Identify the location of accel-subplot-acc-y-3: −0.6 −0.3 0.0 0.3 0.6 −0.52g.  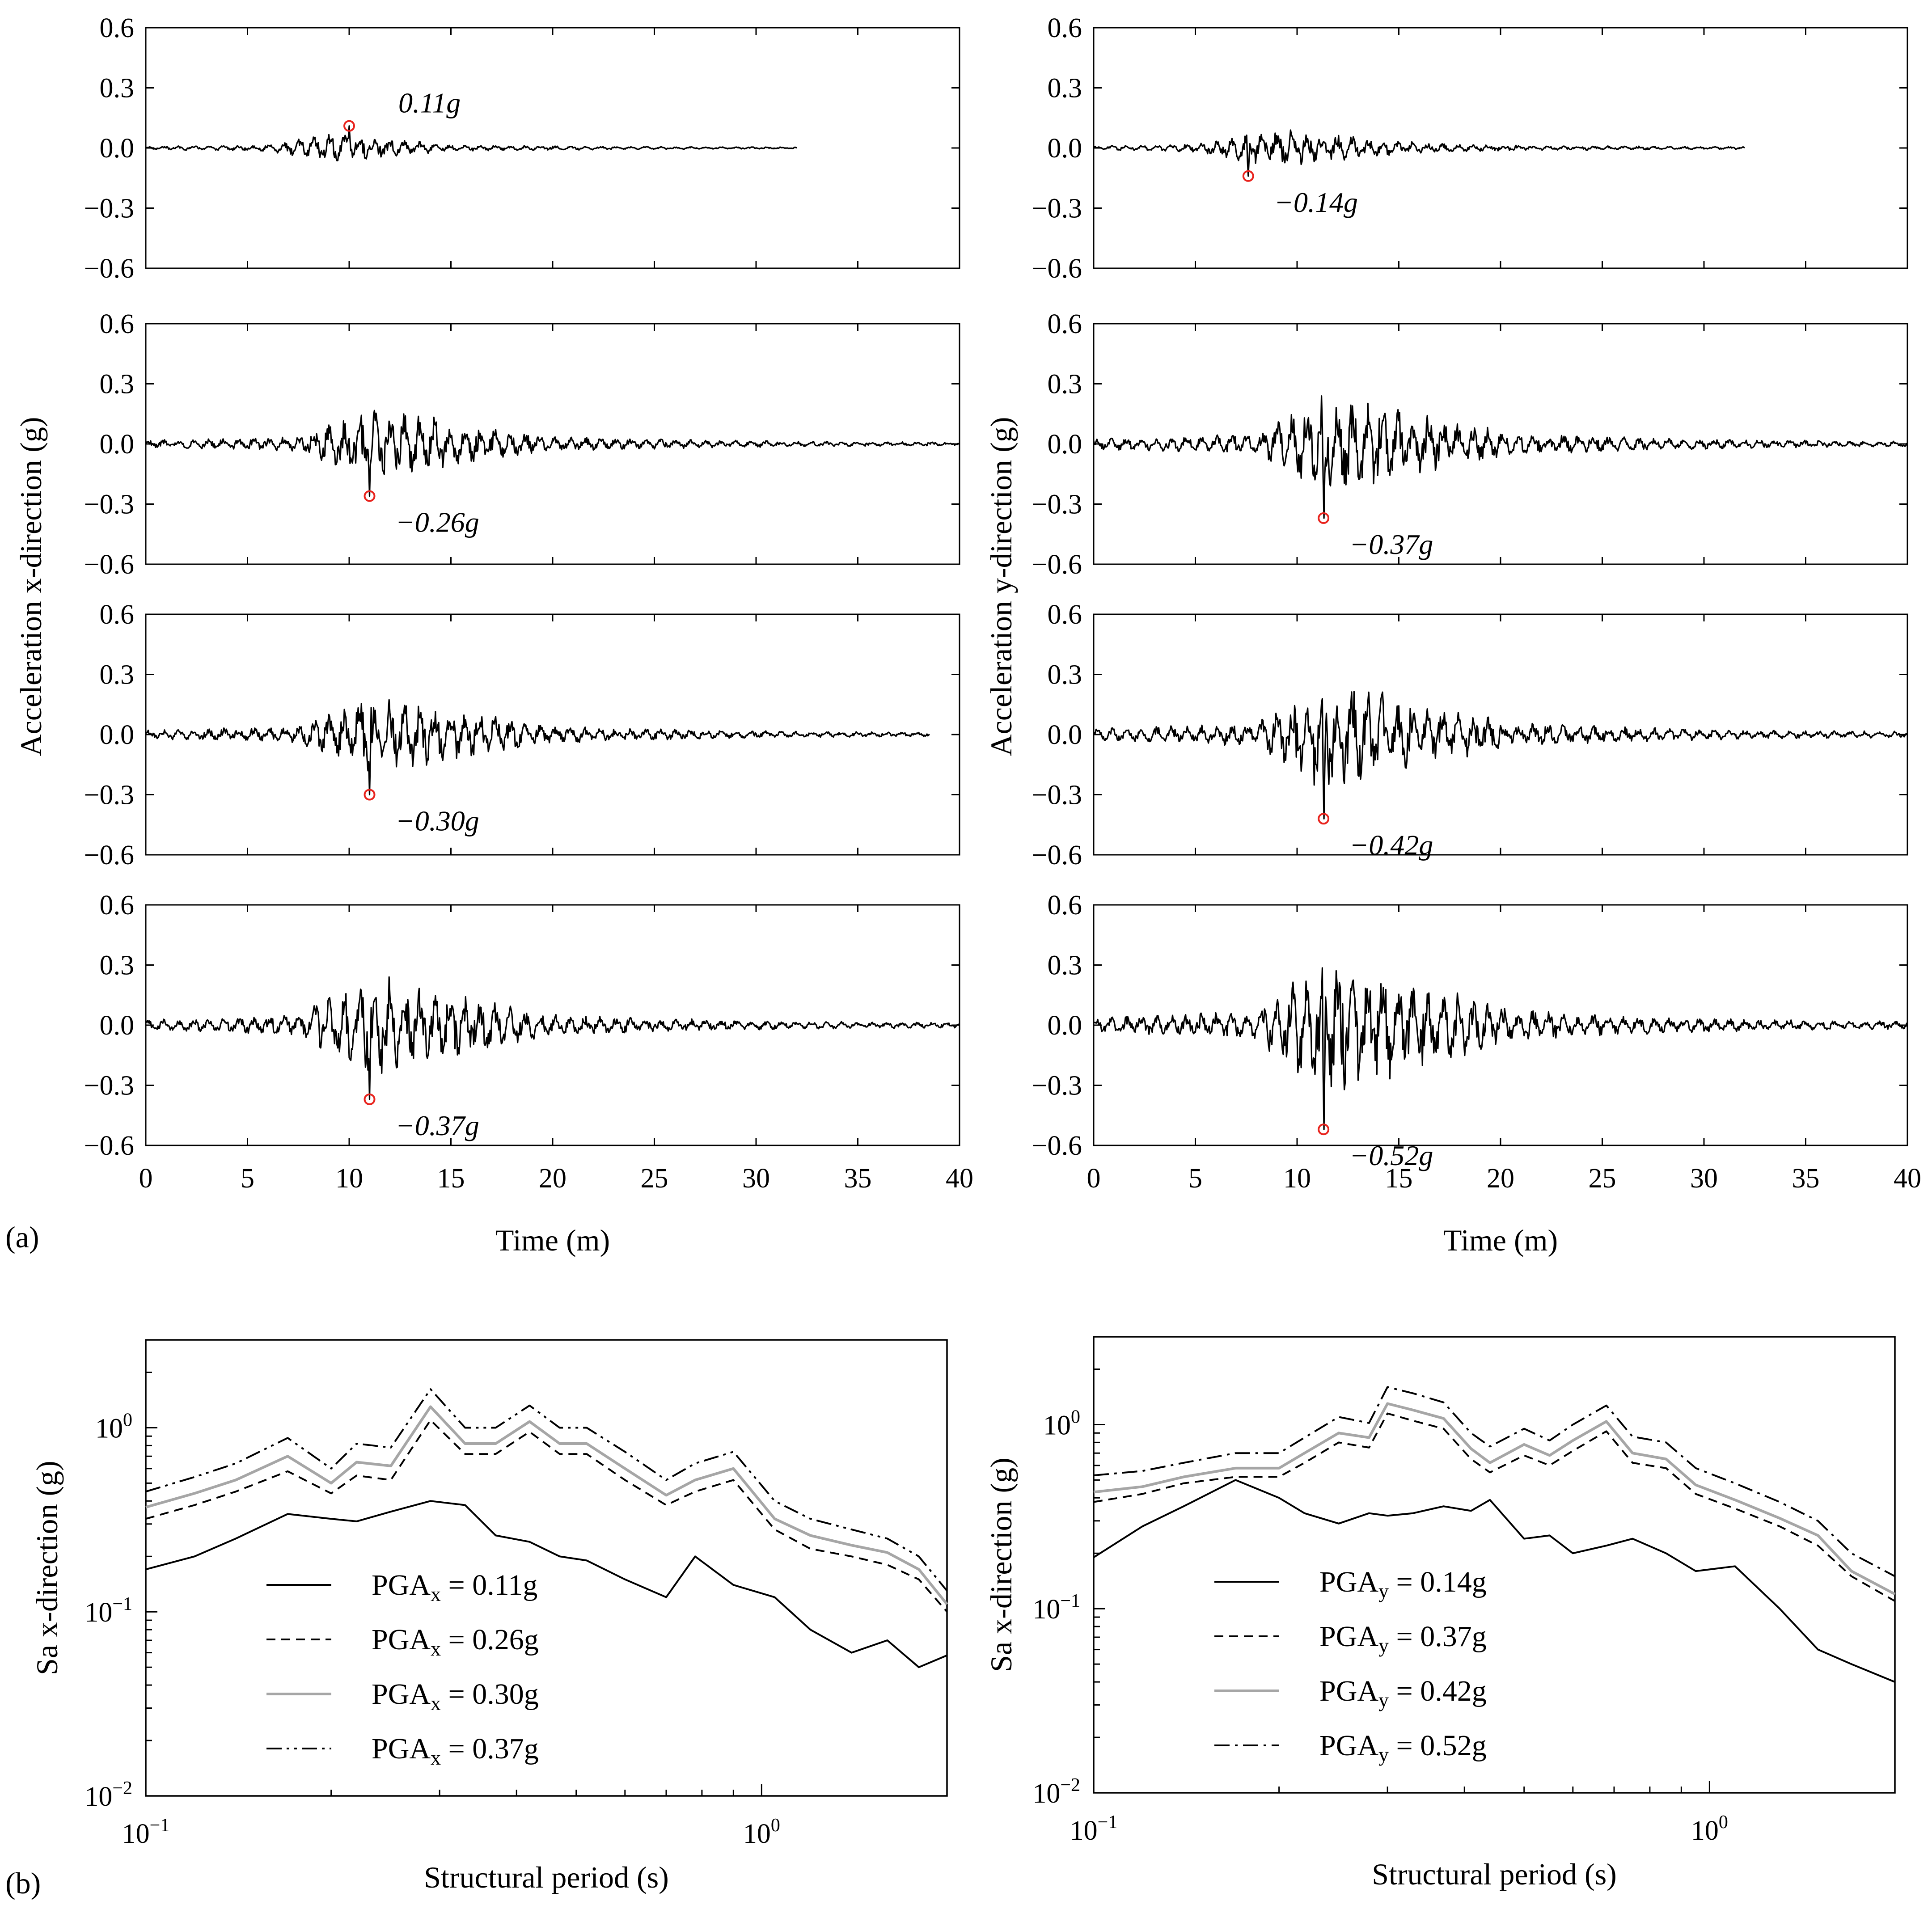
(1470, 1030).